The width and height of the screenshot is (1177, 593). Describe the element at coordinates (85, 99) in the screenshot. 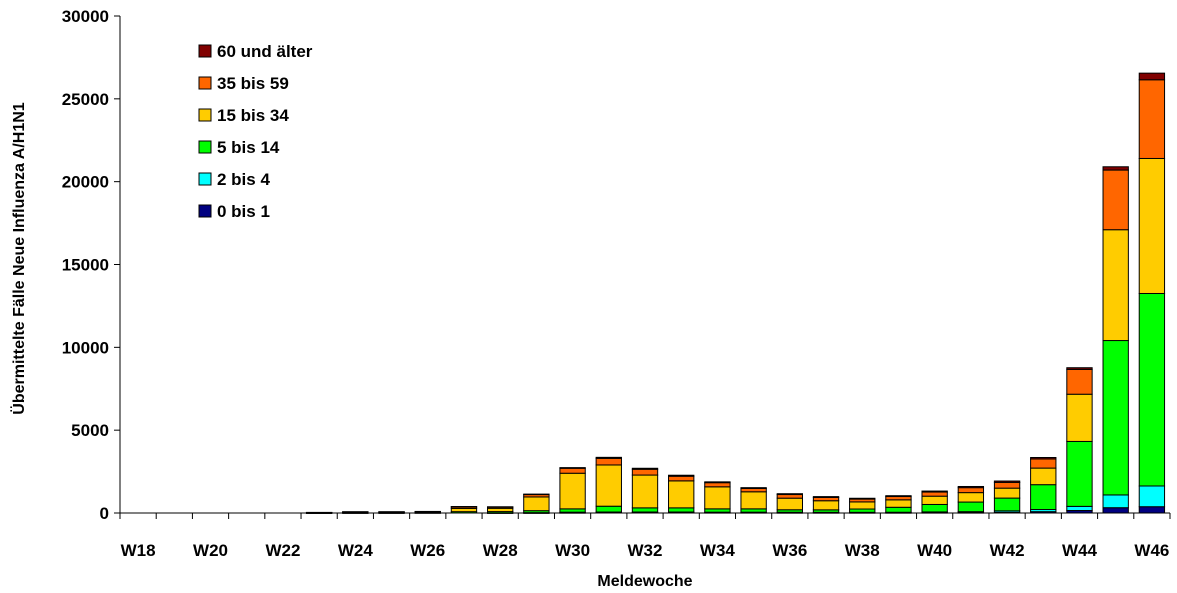

I see `y-tick-label: 25000` at that location.